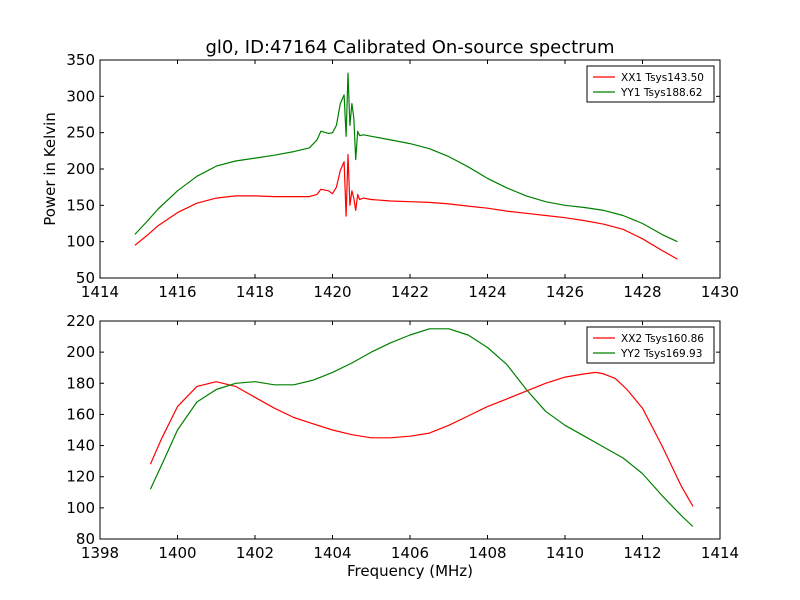  Describe the element at coordinates (487, 292) in the screenshot. I see `top-x-tick-label: 1424` at that location.